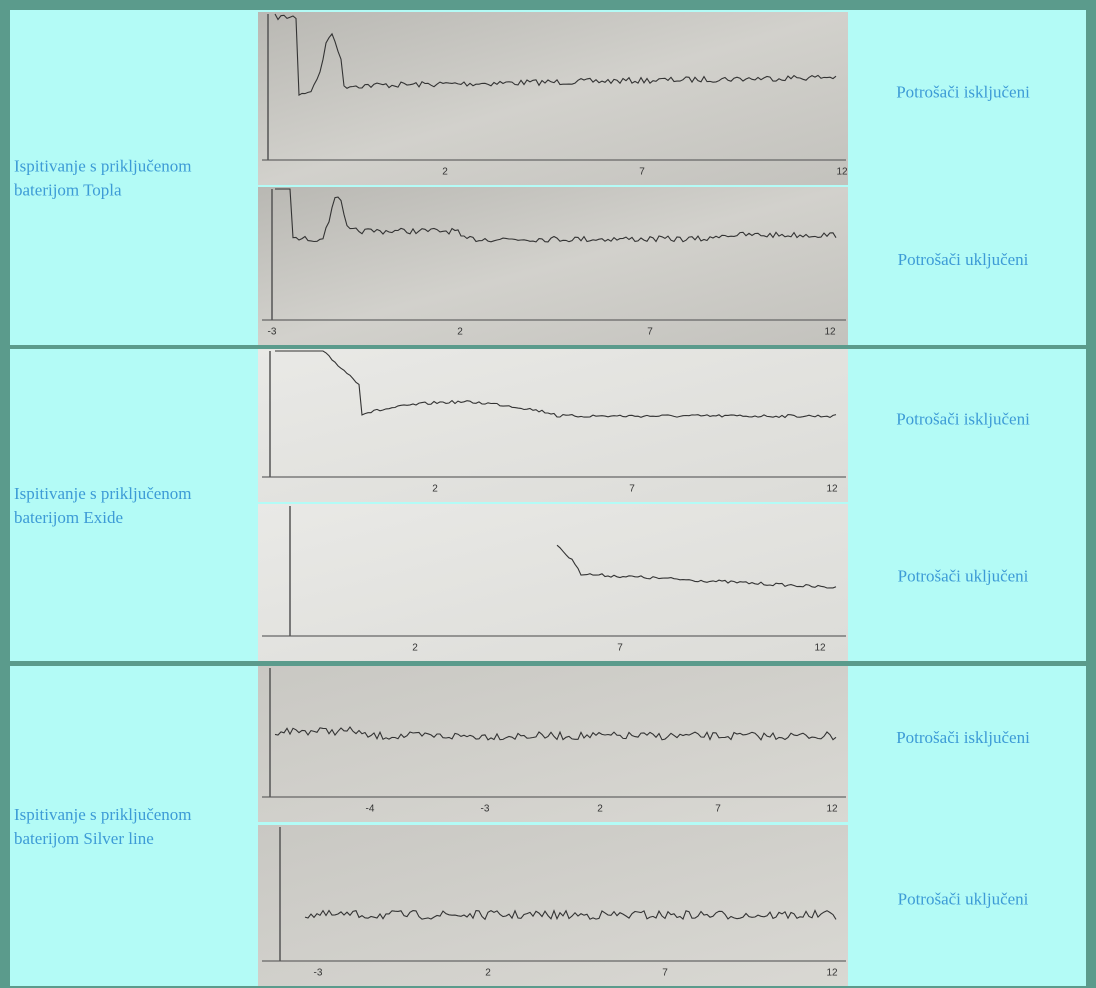  What do you see at coordinates (68, 517) in the screenshot?
I see `row-label: baterijom Exide` at bounding box center [68, 517].